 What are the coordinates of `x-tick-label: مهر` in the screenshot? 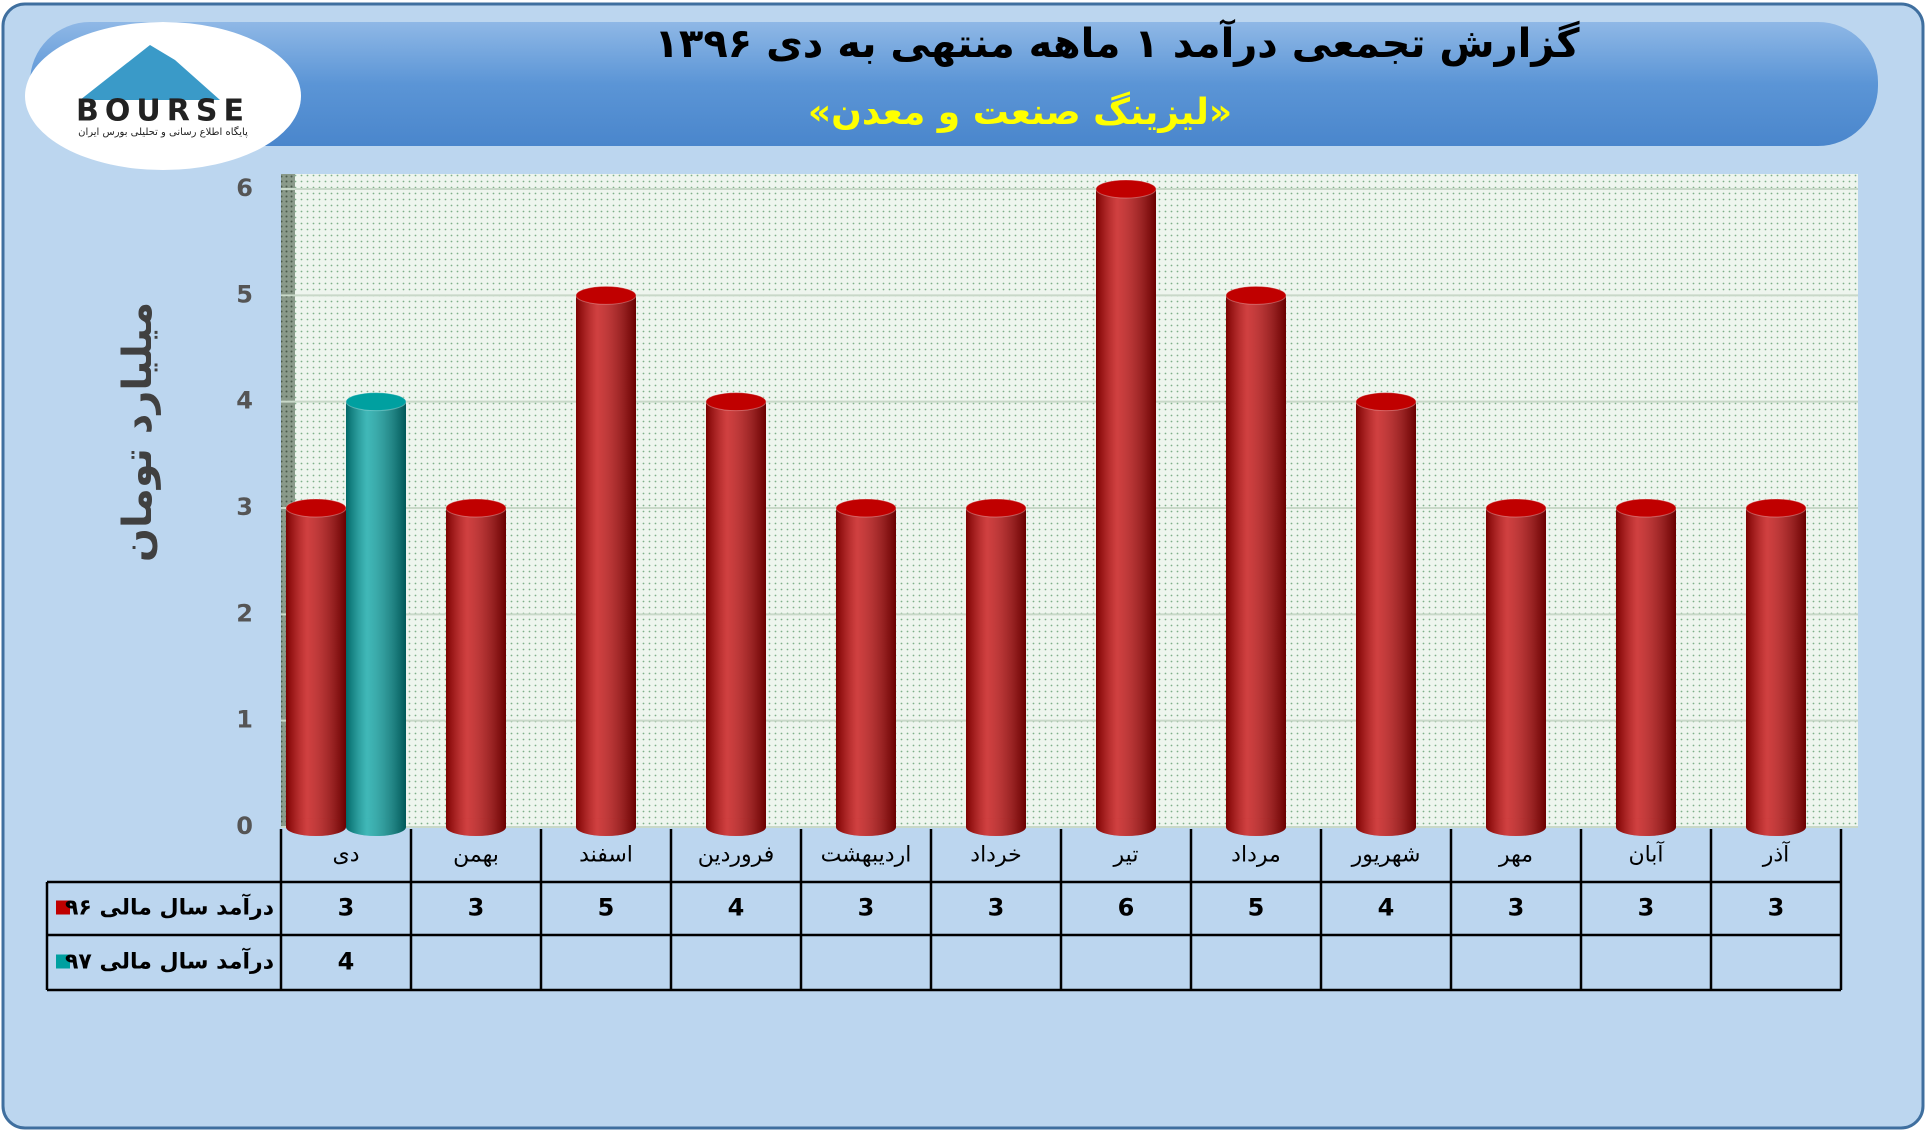 It's located at (1515, 855).